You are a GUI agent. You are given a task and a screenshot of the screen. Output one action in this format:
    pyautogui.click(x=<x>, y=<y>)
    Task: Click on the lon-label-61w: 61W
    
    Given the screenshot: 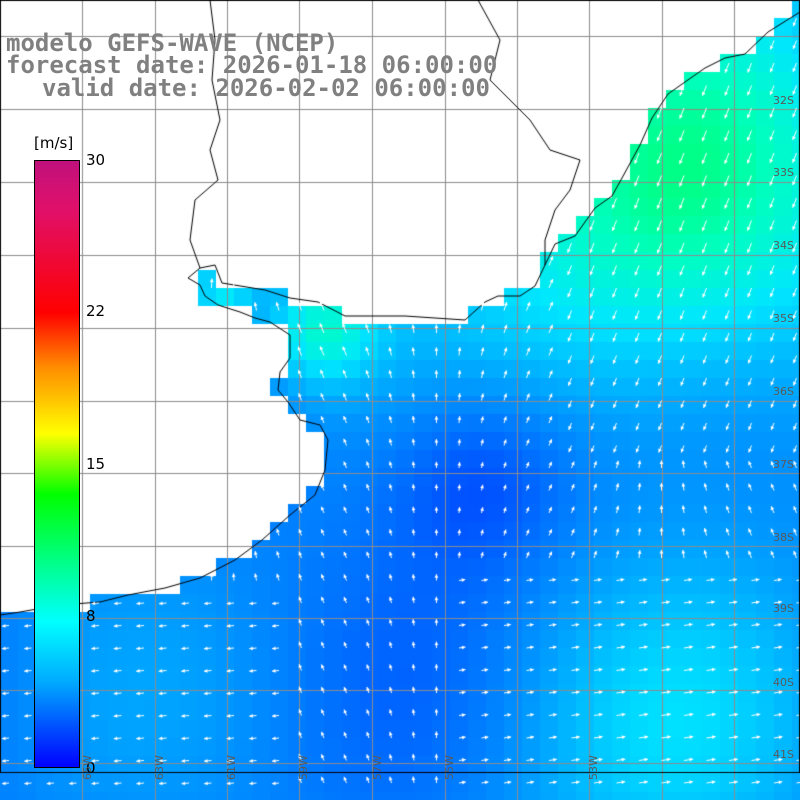 What is the action you would take?
    pyautogui.click(x=231, y=767)
    